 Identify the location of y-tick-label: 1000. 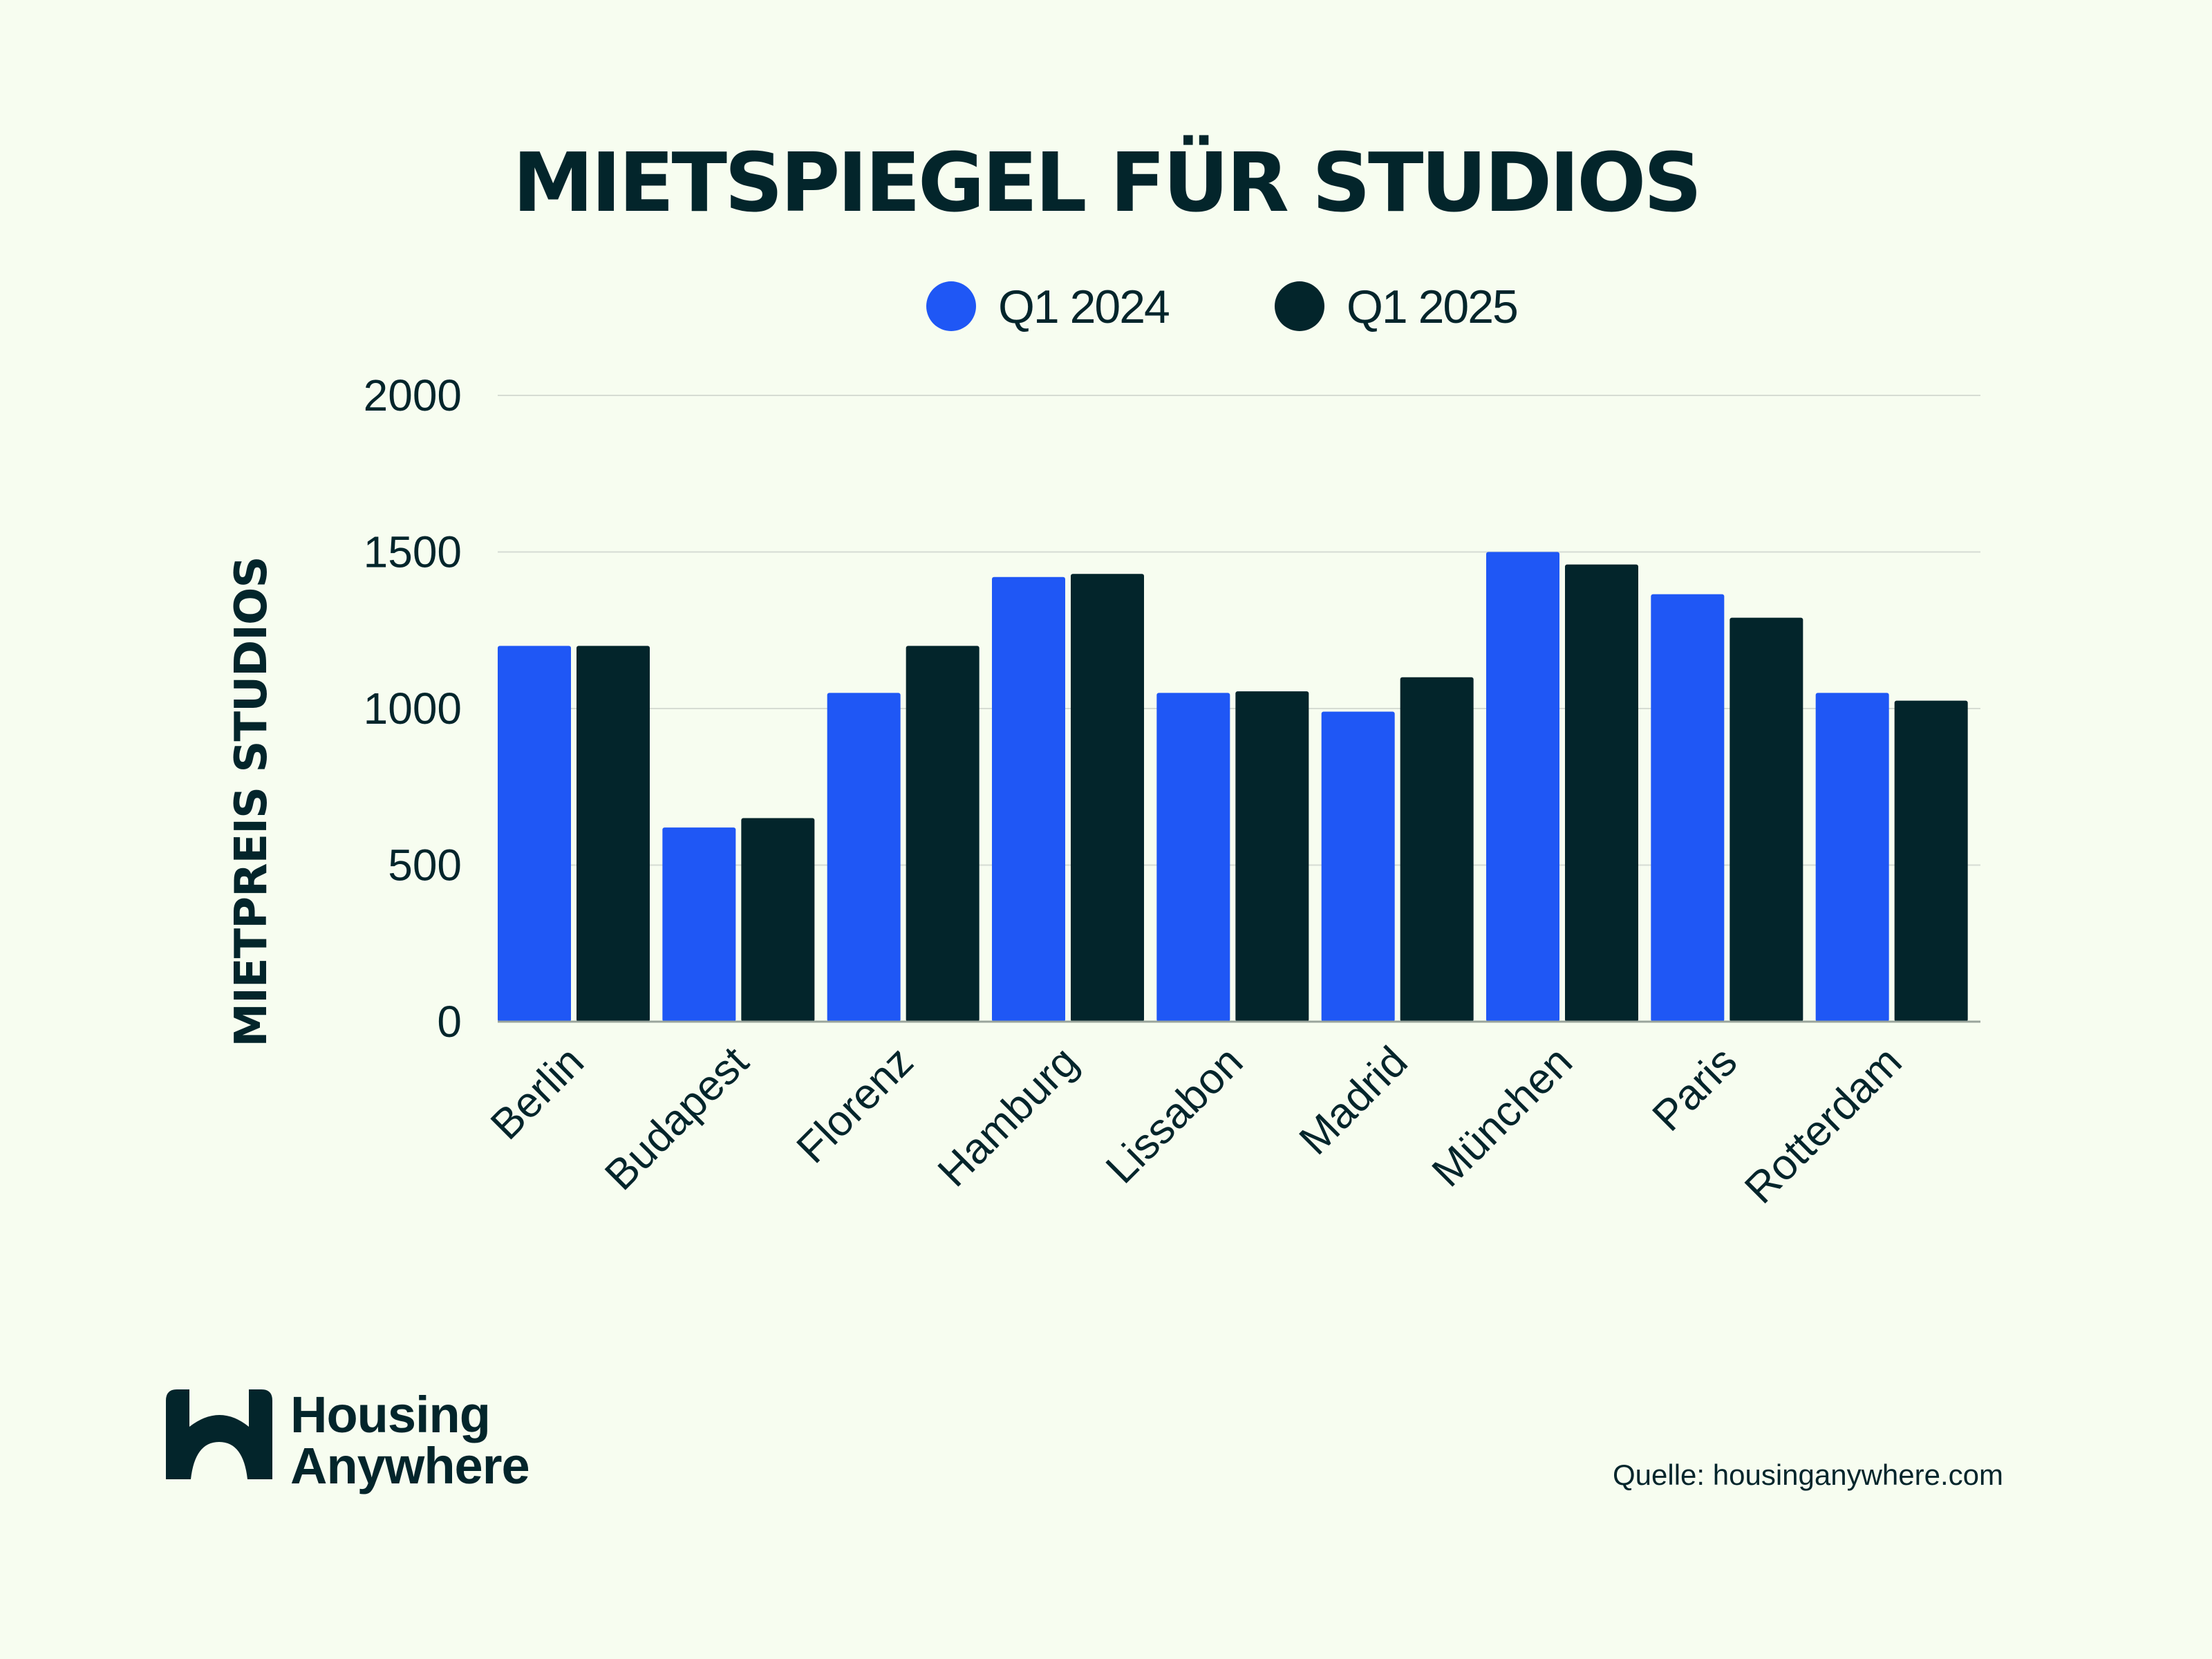
(413, 709).